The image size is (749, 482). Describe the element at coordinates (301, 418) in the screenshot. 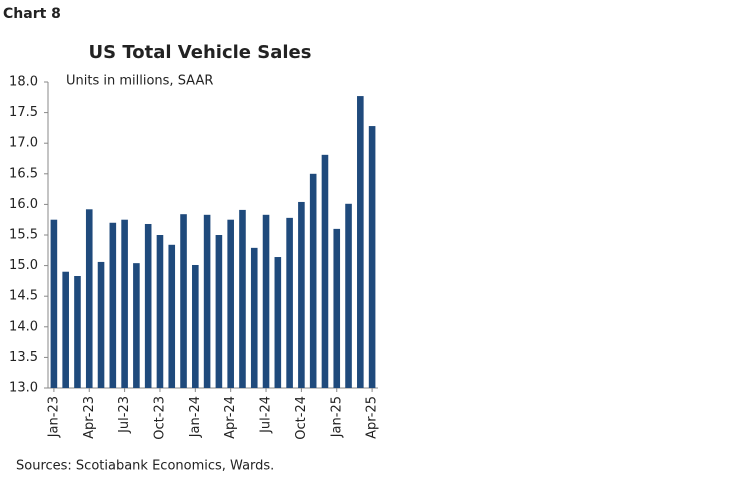

I see `x-tick-label: Oct-24` at that location.